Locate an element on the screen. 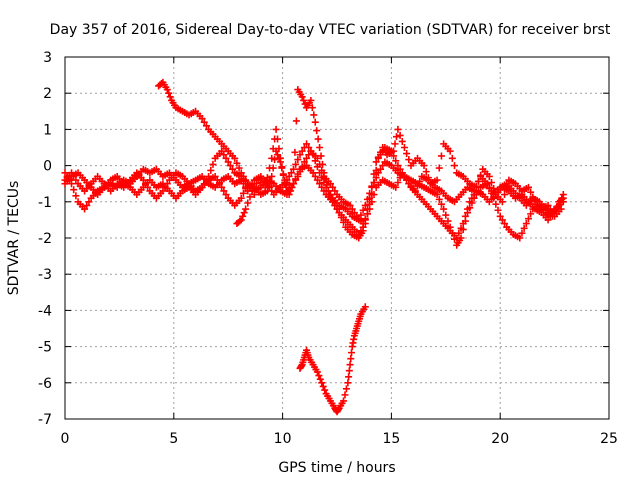 The width and height of the screenshot is (640, 480). x-tick-label: 25 is located at coordinates (609, 439).